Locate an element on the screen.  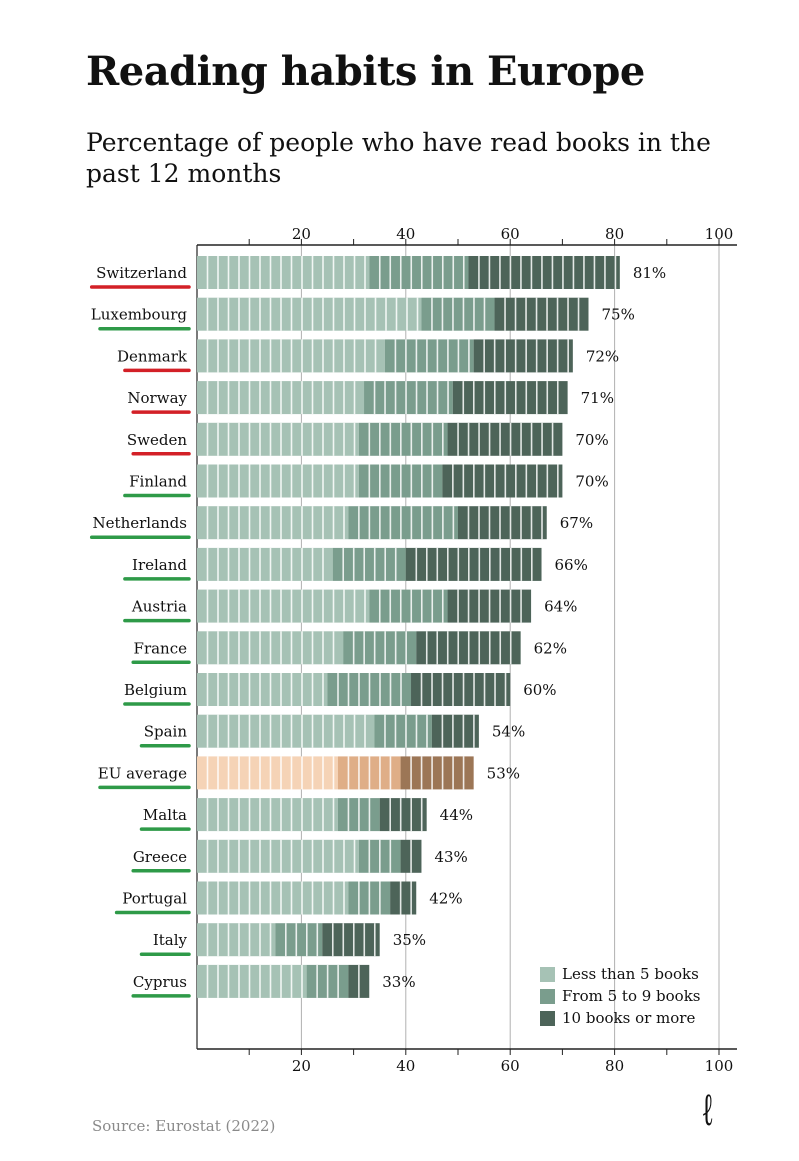
category-label: Norway is located at coordinates (157, 398).